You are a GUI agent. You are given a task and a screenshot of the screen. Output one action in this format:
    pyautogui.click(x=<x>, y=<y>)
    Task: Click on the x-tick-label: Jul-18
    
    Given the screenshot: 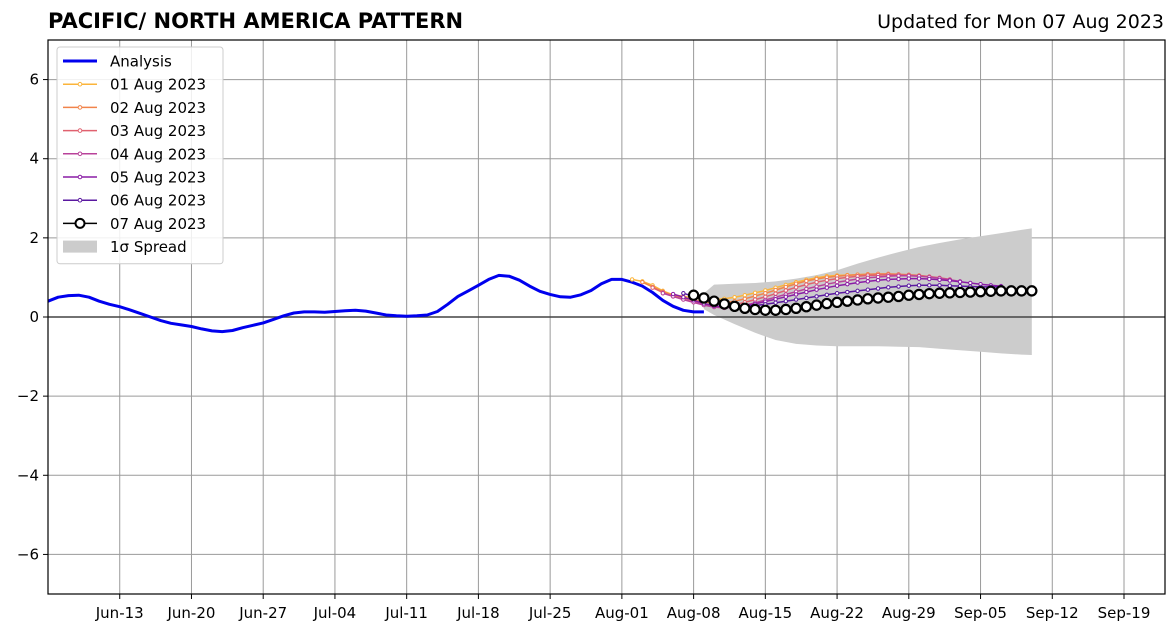 What is the action you would take?
    pyautogui.click(x=478, y=613)
    